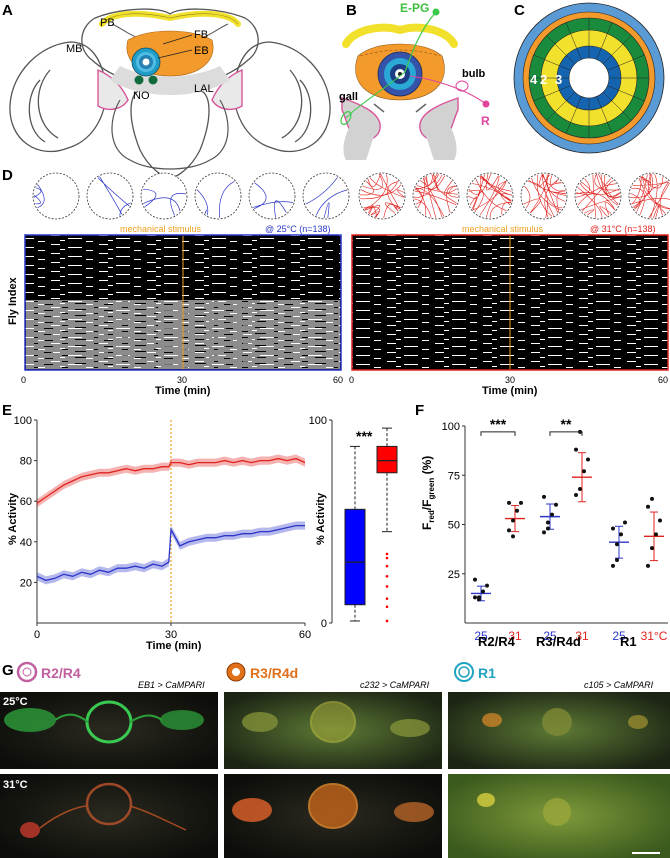 Image resolution: width=670 pixels, height=858 pixels. Describe the element at coordinates (414, 812) in the screenshot. I see `micro-r34-31c-right` at that location.